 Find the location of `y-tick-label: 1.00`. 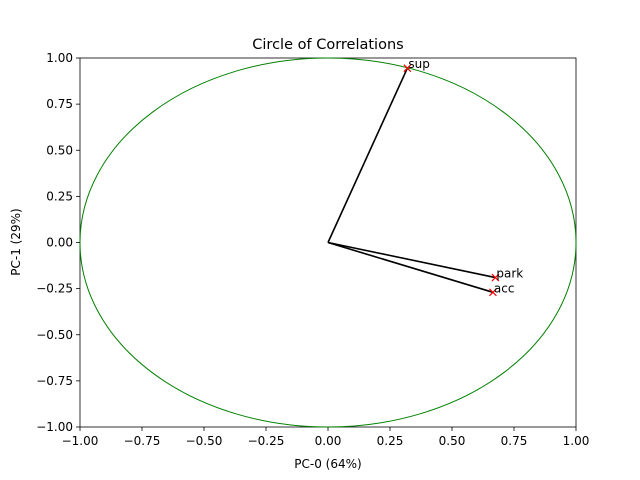

y-tick-label: 1.00 is located at coordinates (59, 58).